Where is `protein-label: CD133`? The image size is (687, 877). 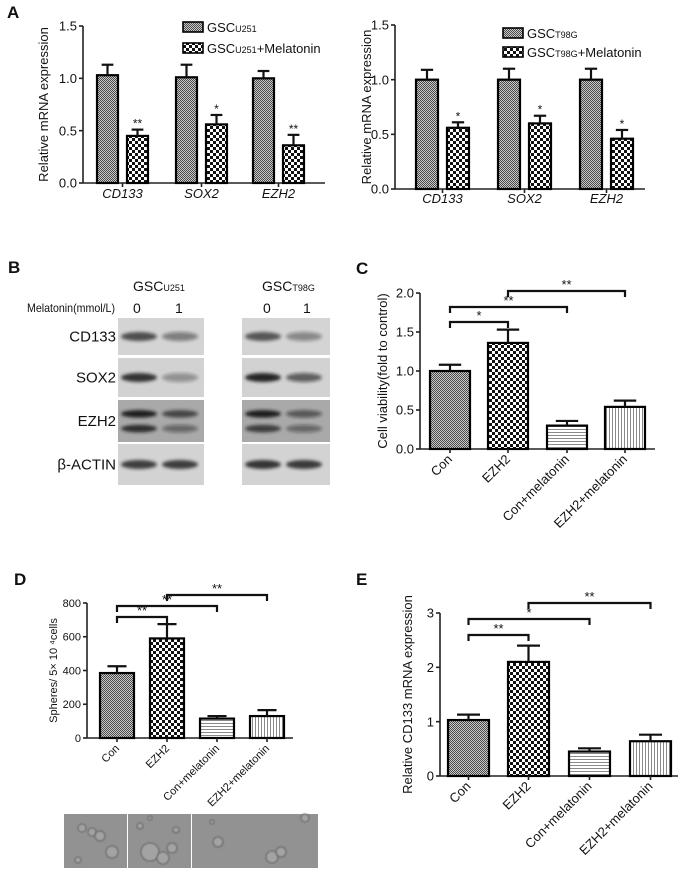 protein-label: CD133 is located at coordinates (92, 337).